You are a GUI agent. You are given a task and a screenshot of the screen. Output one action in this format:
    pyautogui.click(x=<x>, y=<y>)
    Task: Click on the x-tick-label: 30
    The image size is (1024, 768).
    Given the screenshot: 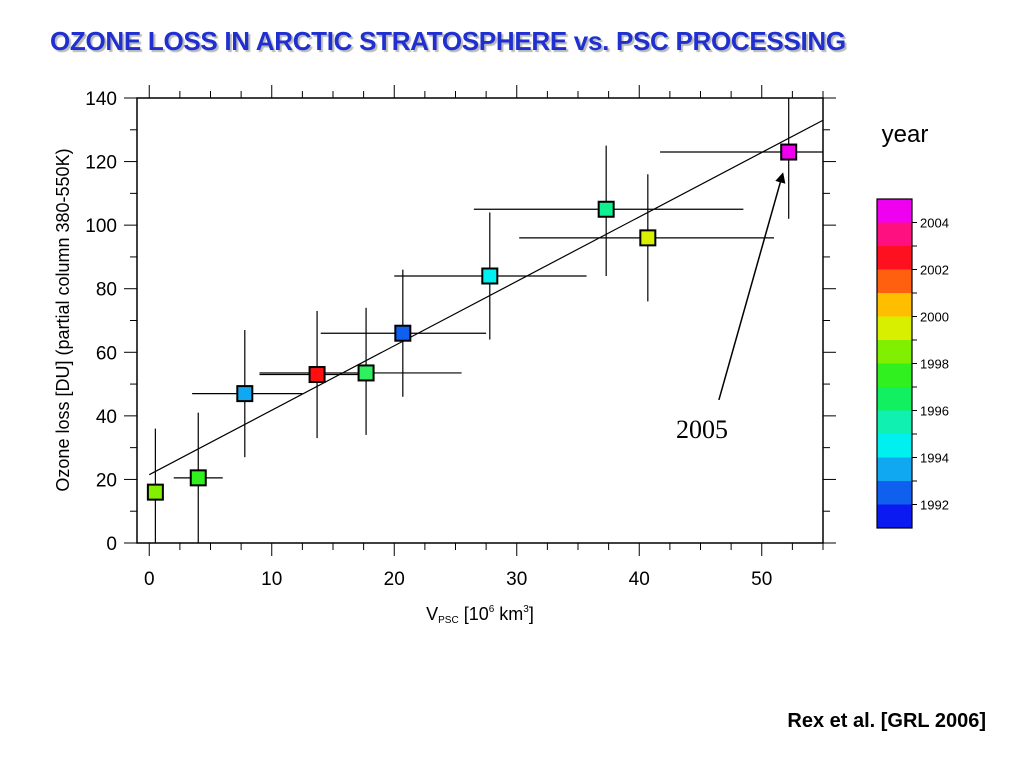 What is the action you would take?
    pyautogui.click(x=516, y=579)
    